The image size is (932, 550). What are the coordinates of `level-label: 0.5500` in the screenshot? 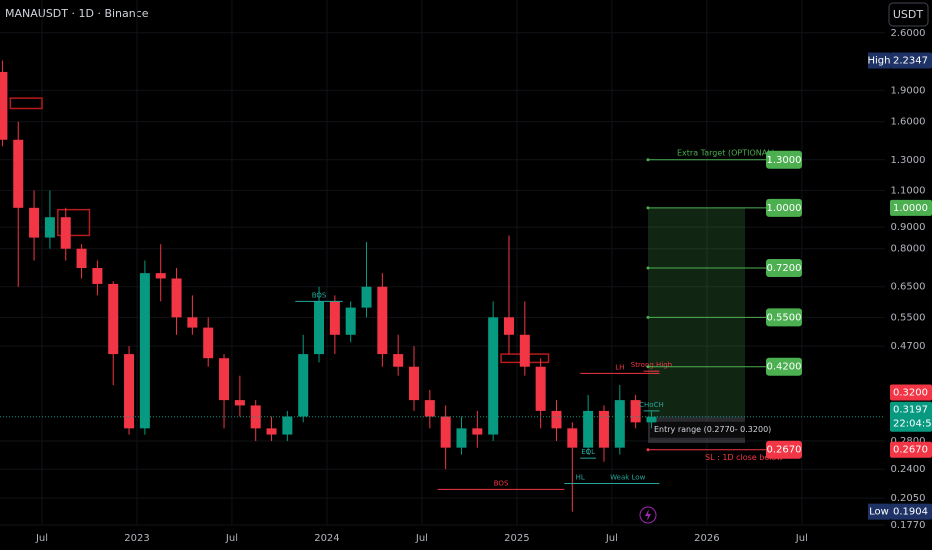 It's located at (784, 317).